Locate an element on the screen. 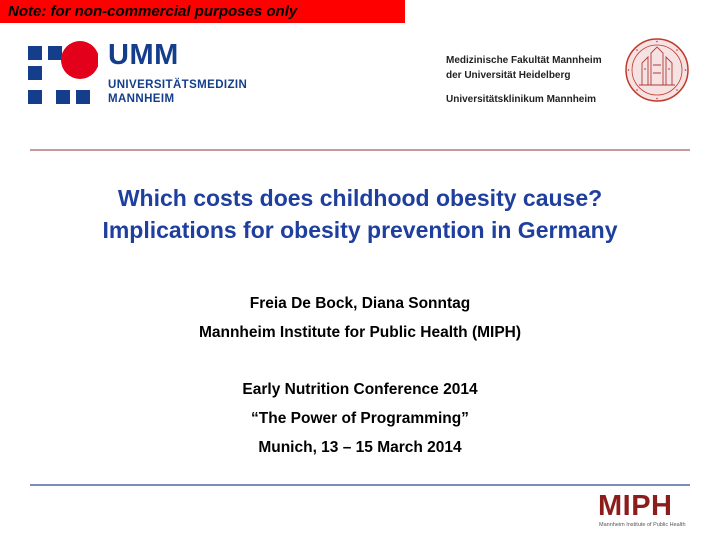  umm-subtitle-line1: UNIVERSITÄTSMEDIZIN is located at coordinates (178, 85).